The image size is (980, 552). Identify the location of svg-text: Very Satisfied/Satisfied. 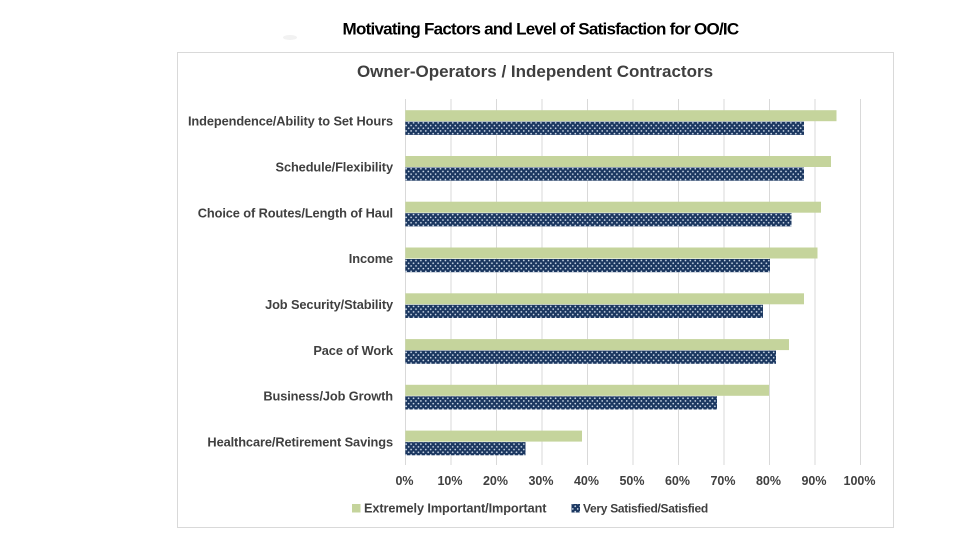
(645, 508).